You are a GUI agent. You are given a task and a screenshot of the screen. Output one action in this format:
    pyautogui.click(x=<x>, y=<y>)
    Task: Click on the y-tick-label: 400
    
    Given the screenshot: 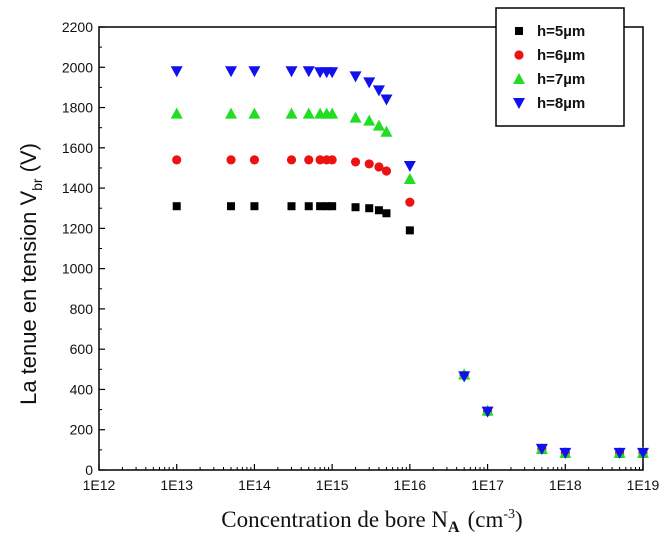 What is the action you would take?
    pyautogui.click(x=82, y=389)
    